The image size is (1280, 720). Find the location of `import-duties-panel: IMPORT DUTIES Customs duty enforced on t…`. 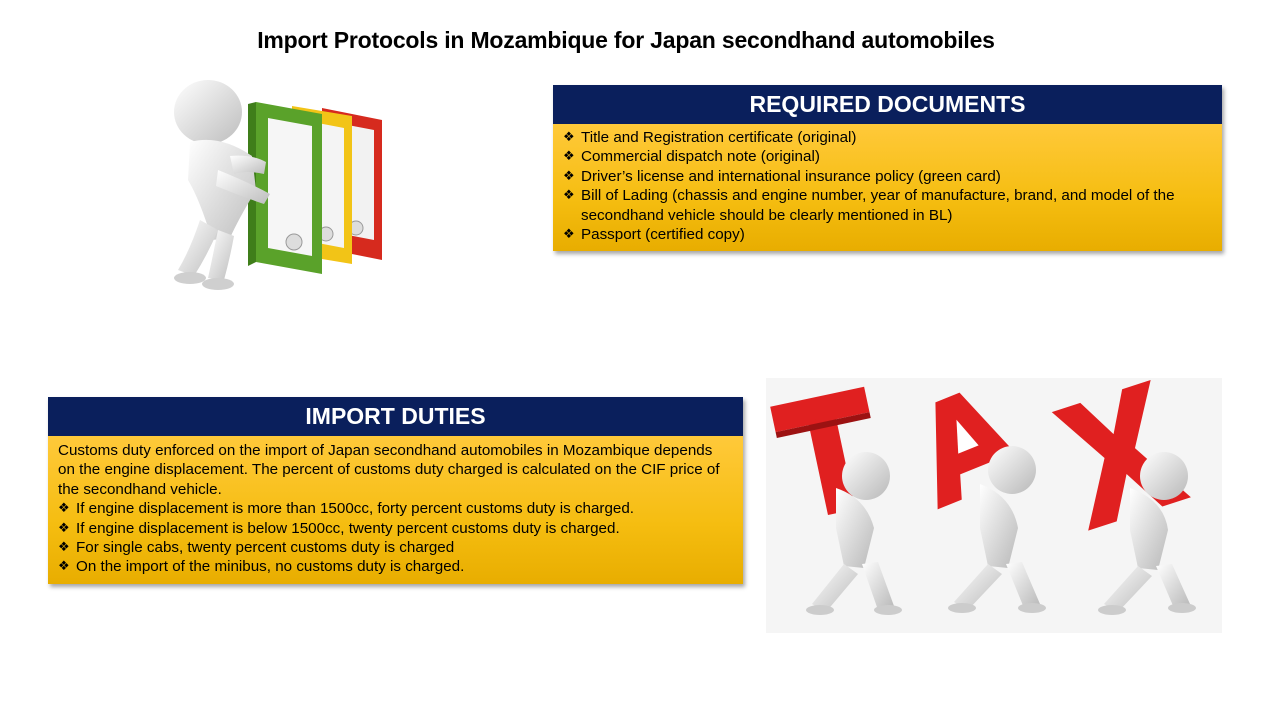

import-duties-panel: IMPORT DUTIES Customs duty enforced on t… is located at coordinates (395, 490).